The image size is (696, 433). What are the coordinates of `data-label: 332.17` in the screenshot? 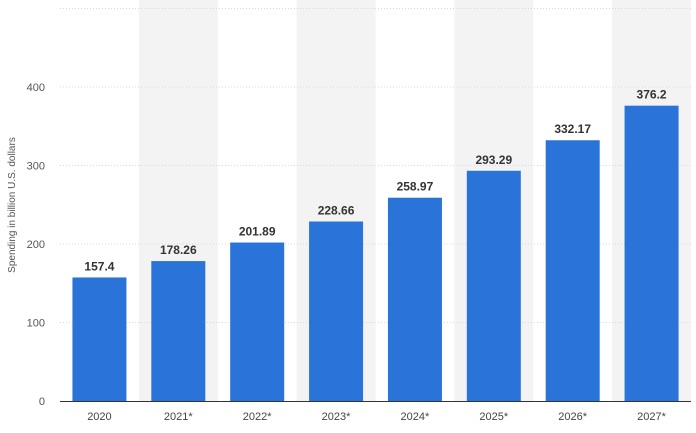 It's located at (572, 129).